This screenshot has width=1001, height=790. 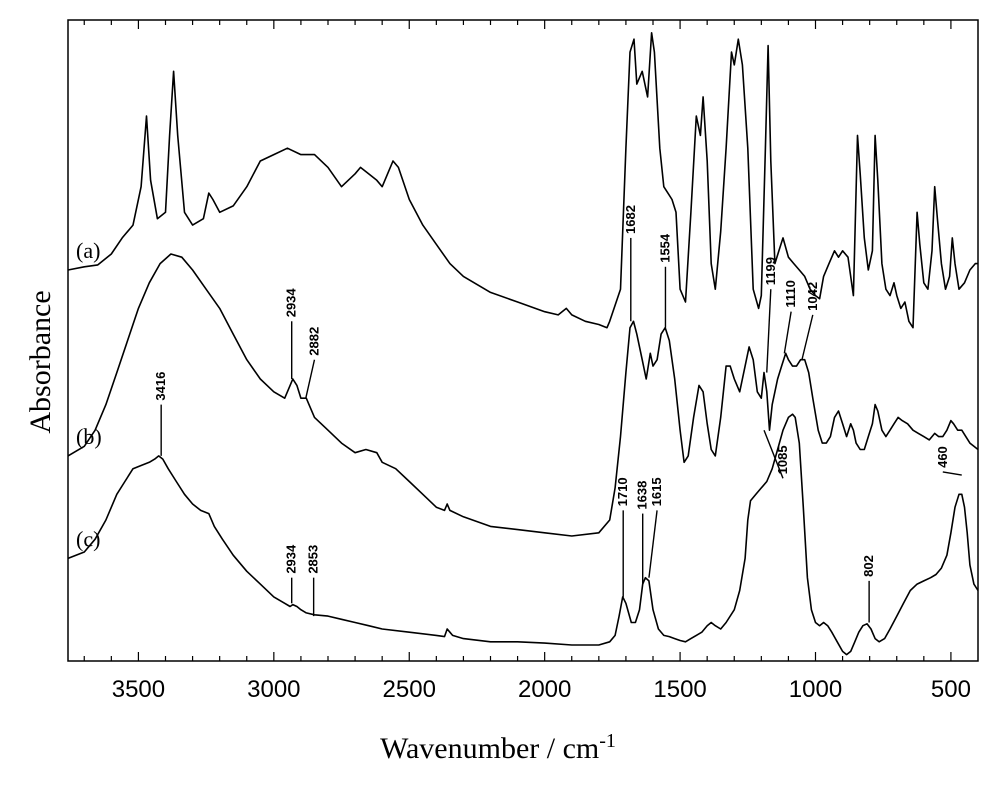 I want to click on annotation-label: 1682, so click(x=630, y=219).